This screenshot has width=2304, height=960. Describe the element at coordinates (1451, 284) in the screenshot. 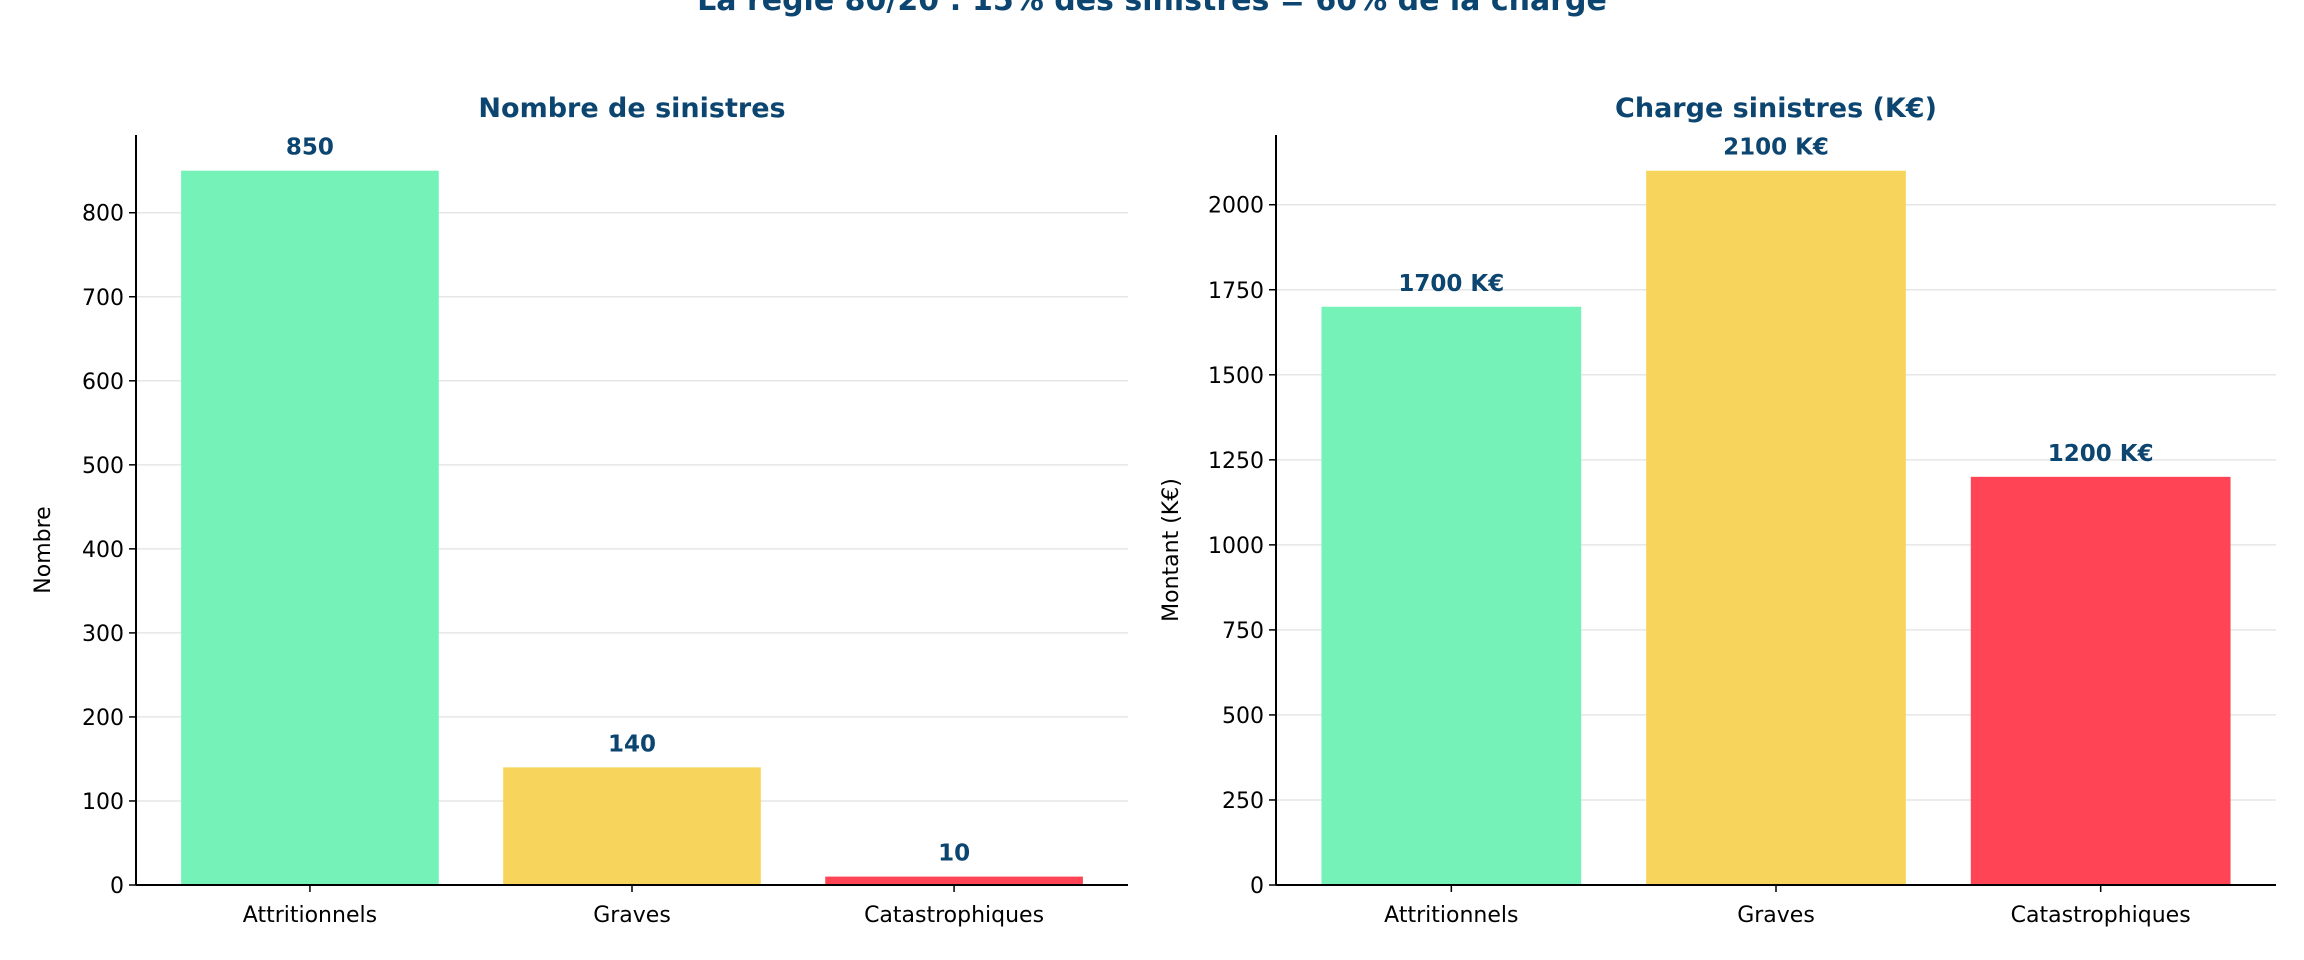

I see `bar-value-label: 1700 K€` at that location.